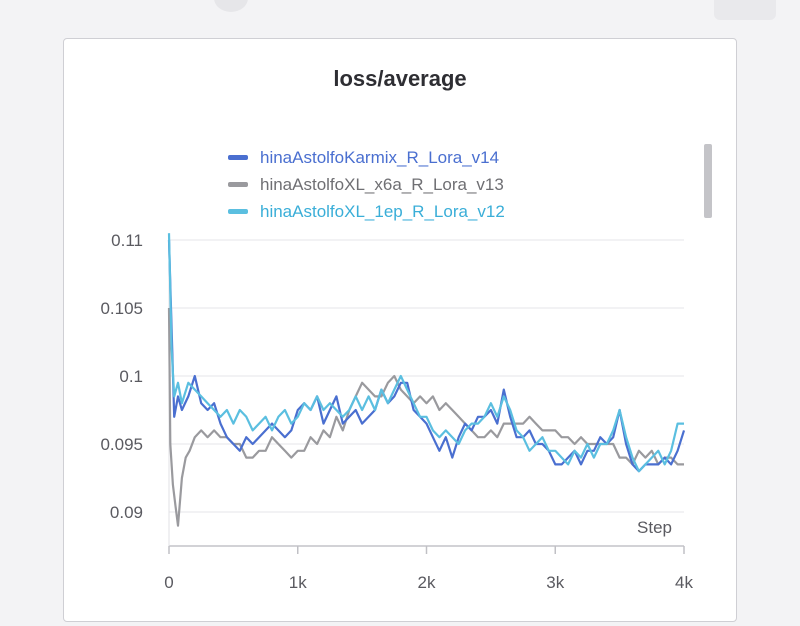 Image resolution: width=800 pixels, height=626 pixels. I want to click on legend-item-v12: hinaAstolfoXL_1ep_R_Lora_v12, so click(366, 211).